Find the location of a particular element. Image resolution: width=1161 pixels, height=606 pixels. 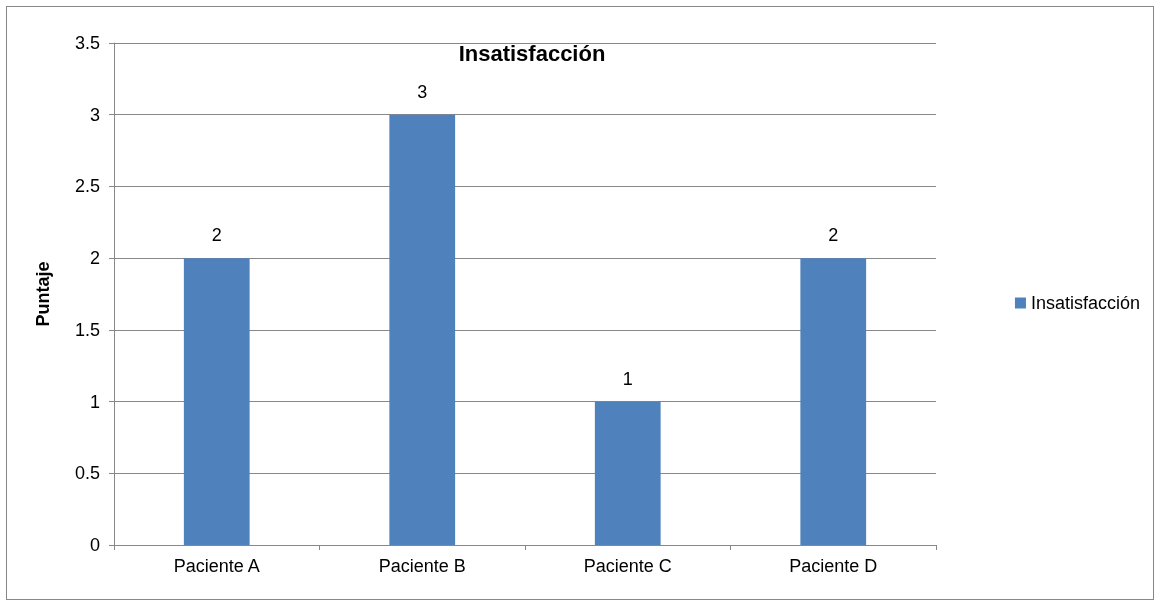

y-tick-label: 1.5 is located at coordinates (87, 329).